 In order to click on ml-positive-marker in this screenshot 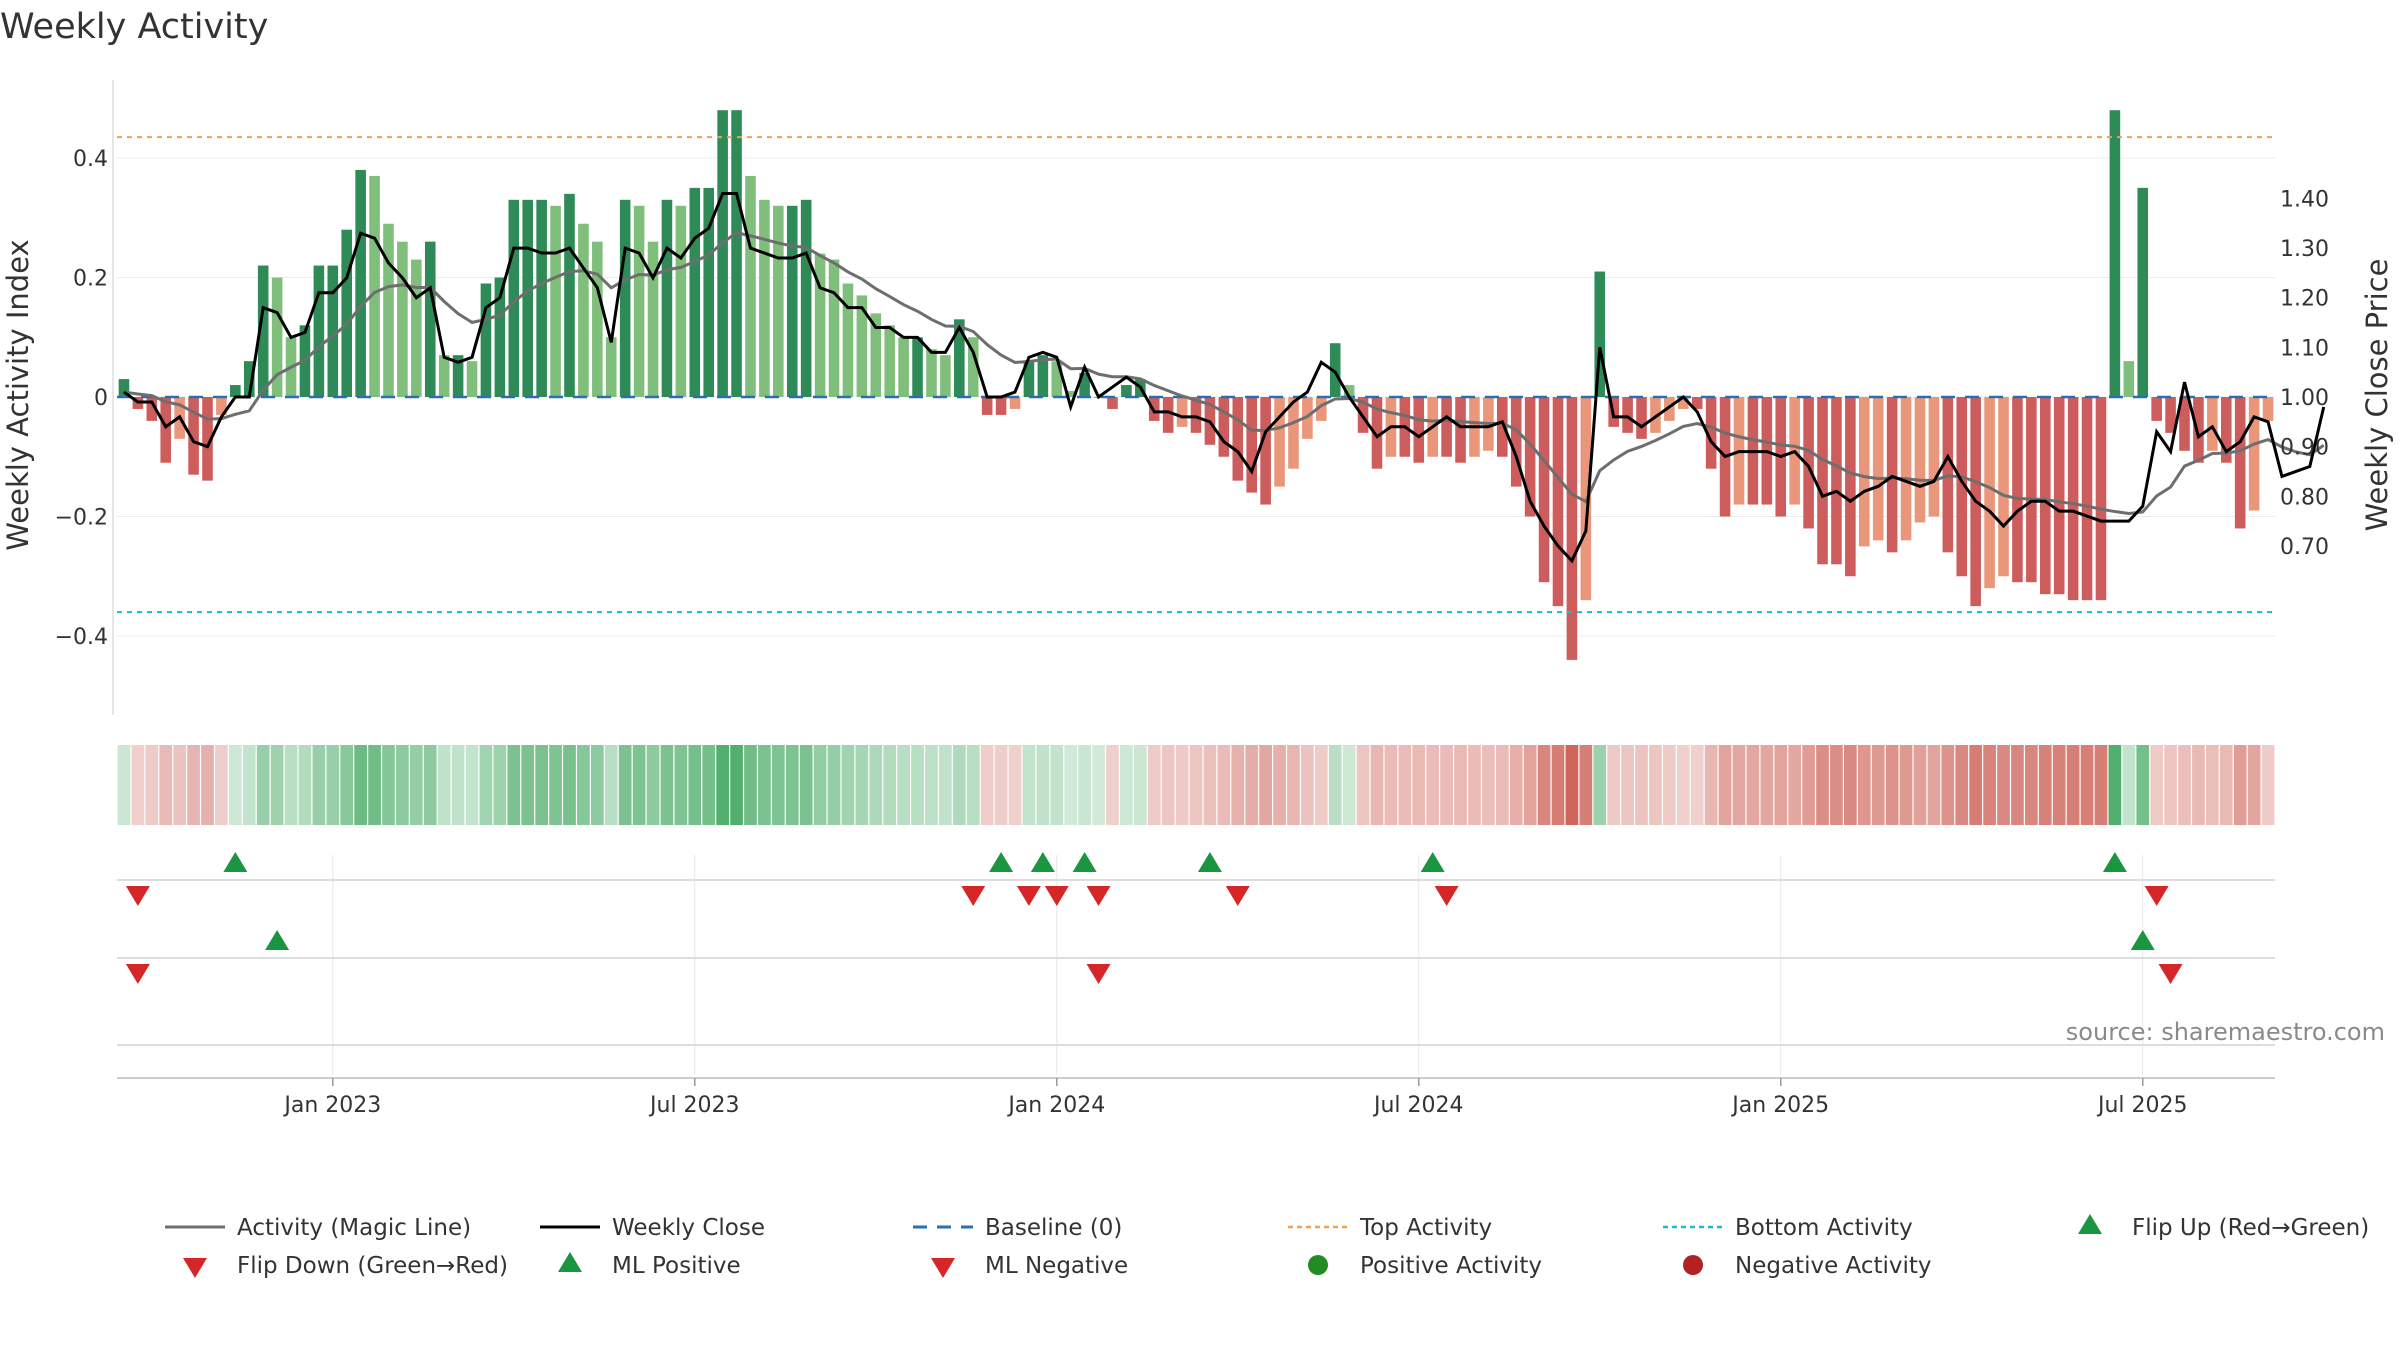, I will do `click(2142, 940)`.